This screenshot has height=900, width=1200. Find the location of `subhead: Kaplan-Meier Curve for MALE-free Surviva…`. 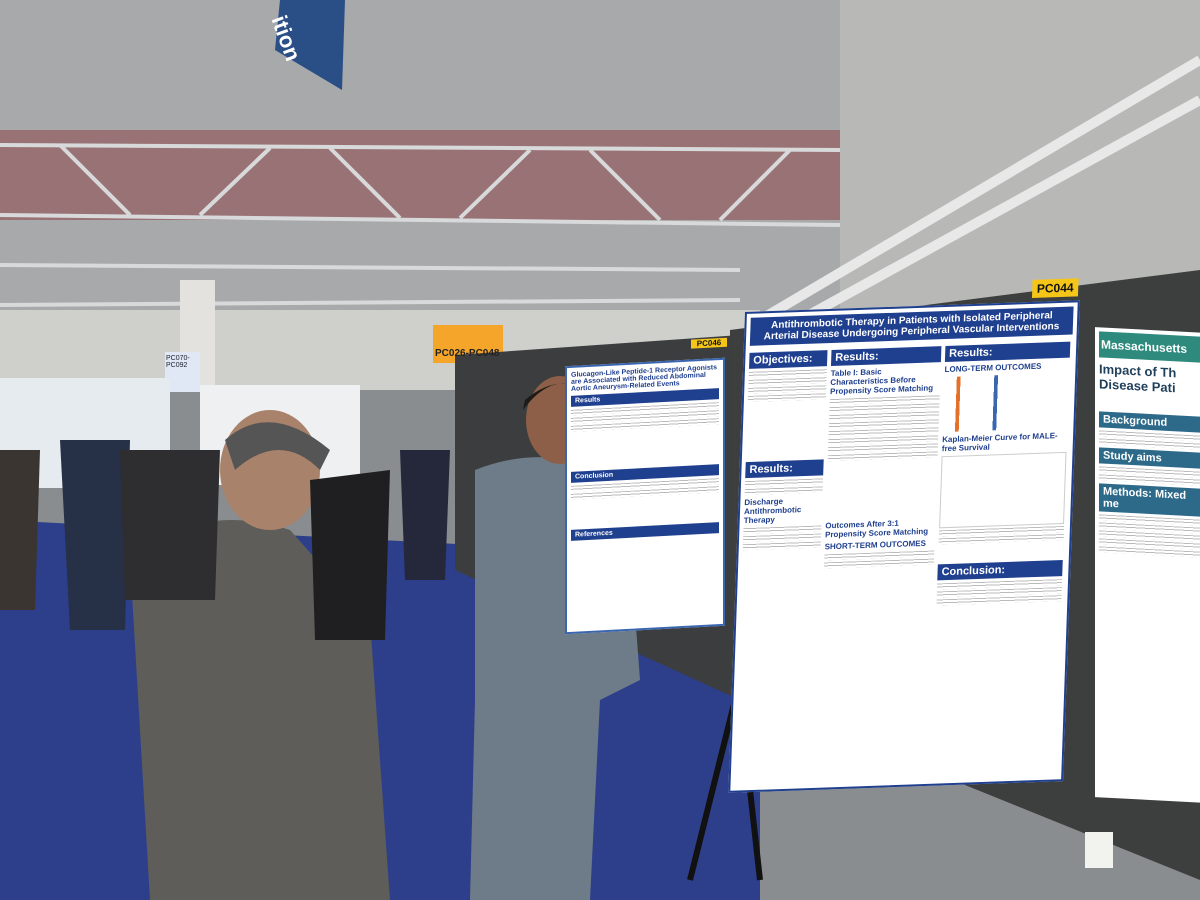

subhead: Kaplan-Meier Curve for MALE-free Surviva… is located at coordinates (999, 442).